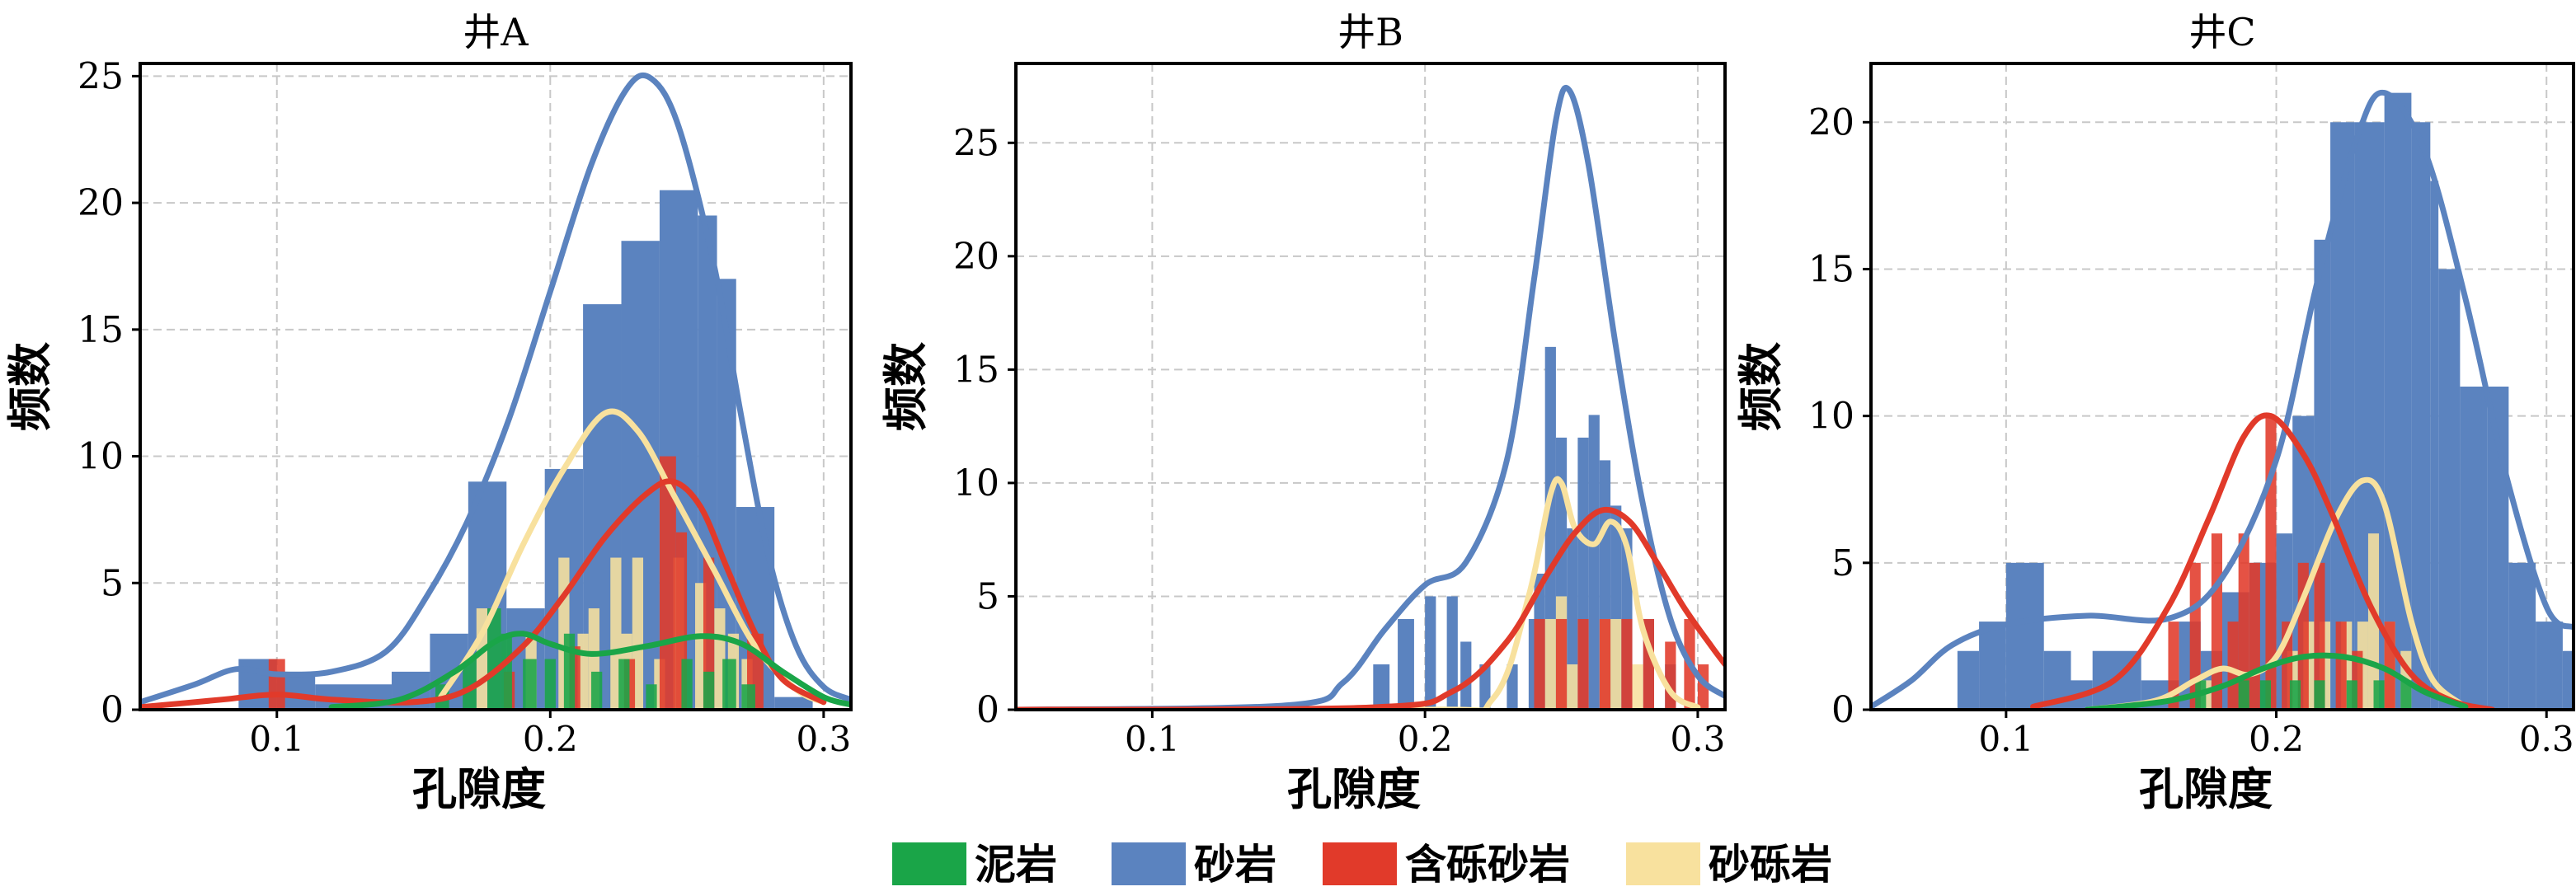  I want to click on legend-swatch-conglomeratic_sandstone, so click(1663, 863).